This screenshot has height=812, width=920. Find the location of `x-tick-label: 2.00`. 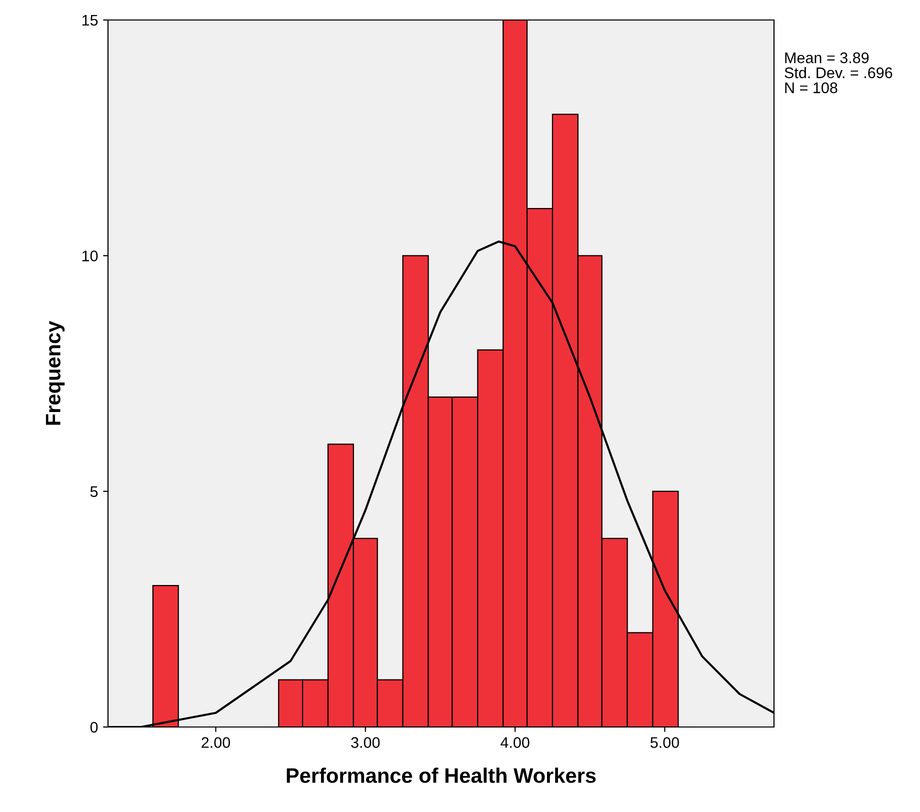

x-tick-label: 2.00 is located at coordinates (216, 742).